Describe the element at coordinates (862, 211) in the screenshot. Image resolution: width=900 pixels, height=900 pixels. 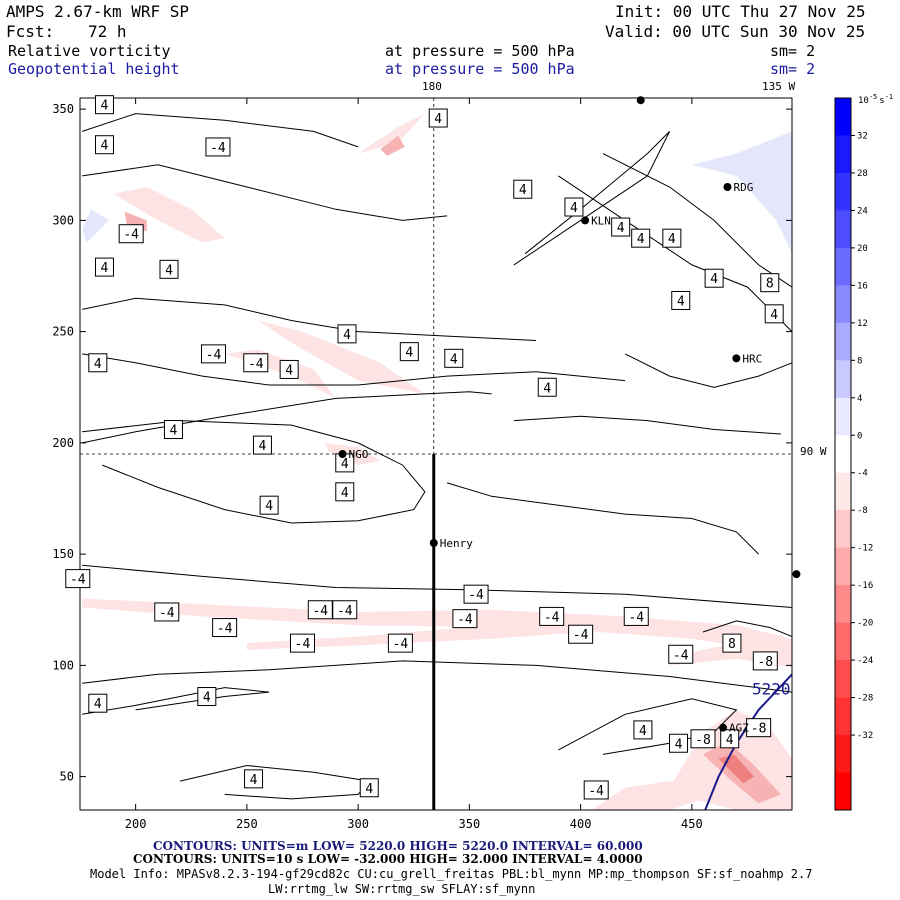
I see `colorbar-level-label: 24` at that location.